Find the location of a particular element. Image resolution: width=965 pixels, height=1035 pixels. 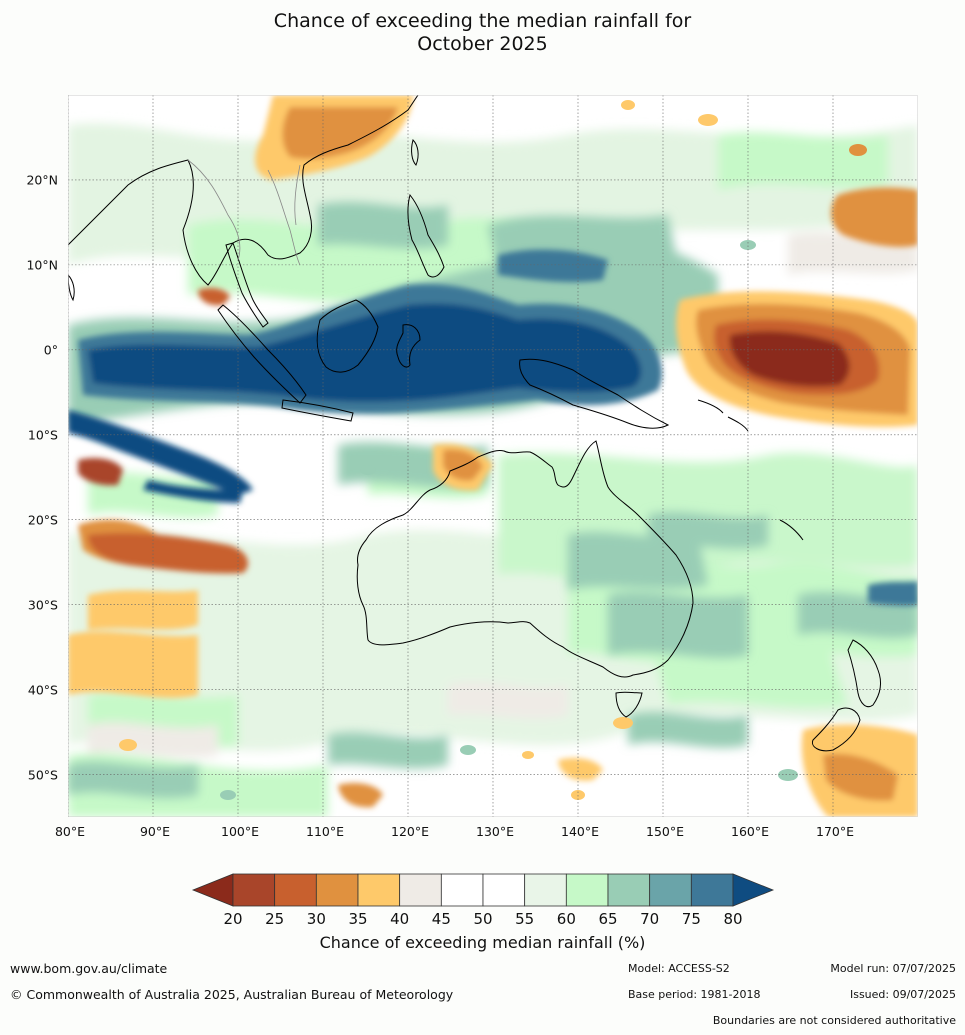

colorbar-tick-label: 35 is located at coordinates (357, 919).